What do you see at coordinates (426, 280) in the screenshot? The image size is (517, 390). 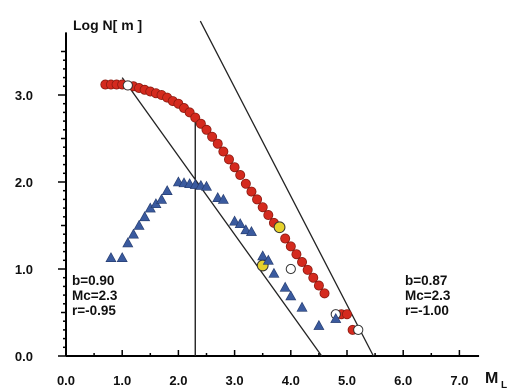 I see `annotation-right-line: b=0.87` at bounding box center [426, 280].